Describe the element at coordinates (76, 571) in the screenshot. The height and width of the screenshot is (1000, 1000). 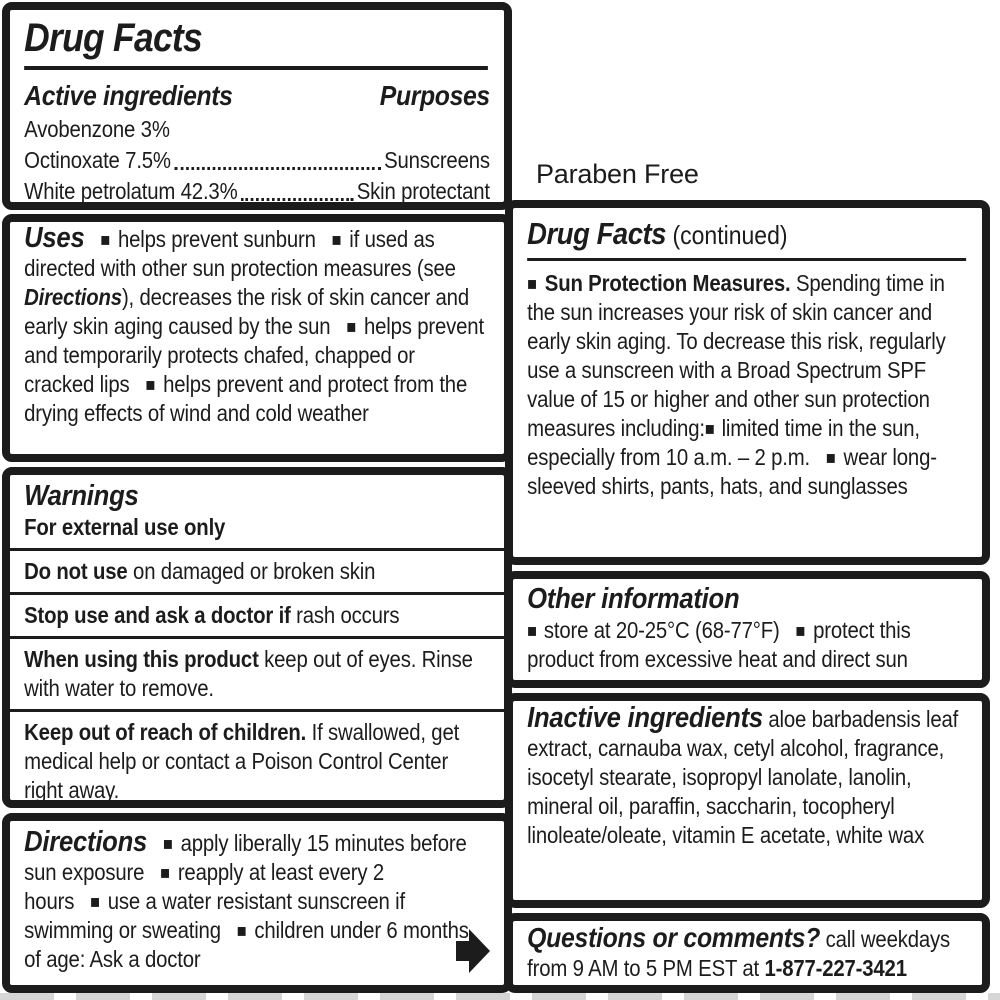
I see `do-not-use-bold: Do not use` at that location.